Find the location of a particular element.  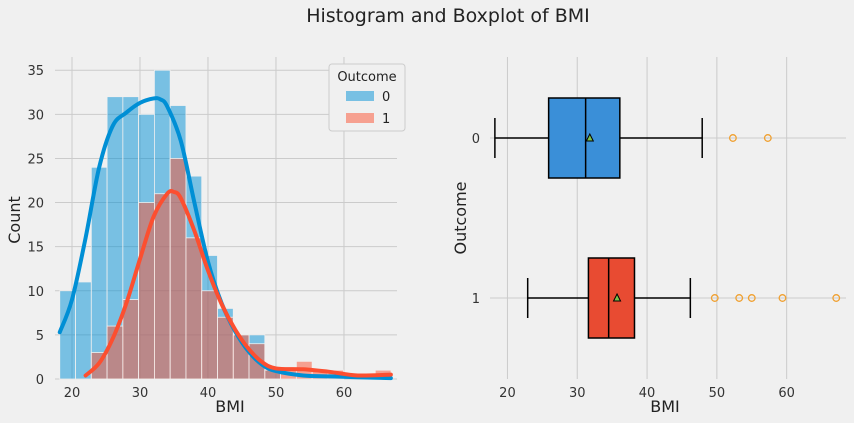

y-tick-label: 10 is located at coordinates (35, 292).